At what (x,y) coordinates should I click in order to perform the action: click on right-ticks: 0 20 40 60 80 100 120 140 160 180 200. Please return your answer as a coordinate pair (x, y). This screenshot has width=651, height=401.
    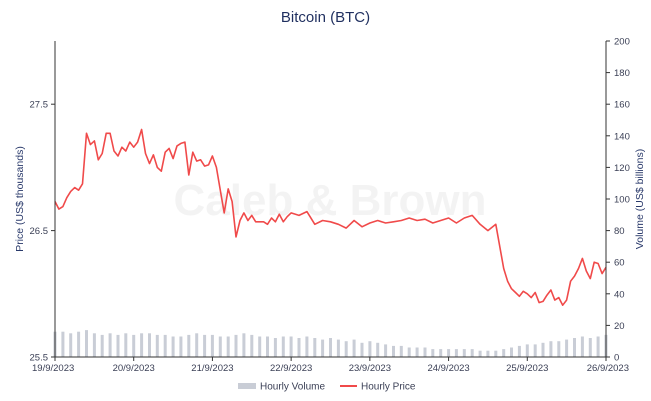
    Looking at the image, I should click on (618, 200).